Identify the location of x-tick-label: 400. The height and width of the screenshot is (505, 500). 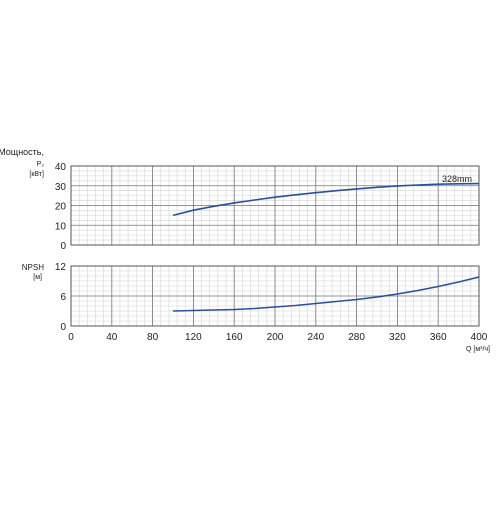
(479, 337).